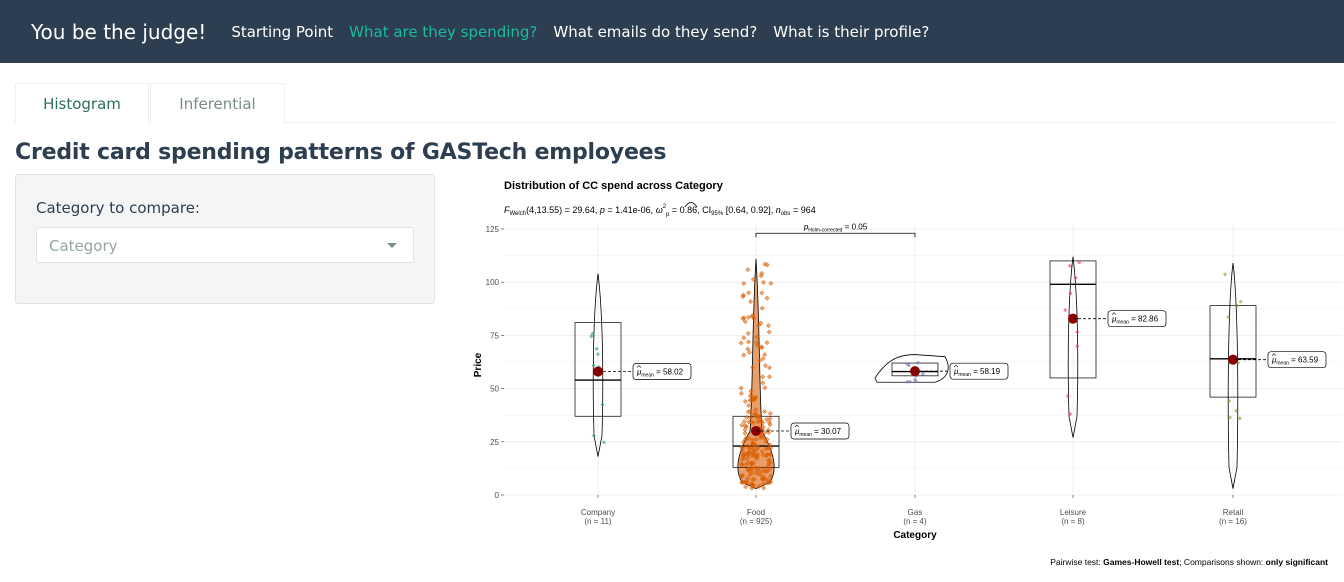 This screenshot has width=1344, height=582. I want to click on sidebar-panel: Category to compare: Category, so click(225, 239).